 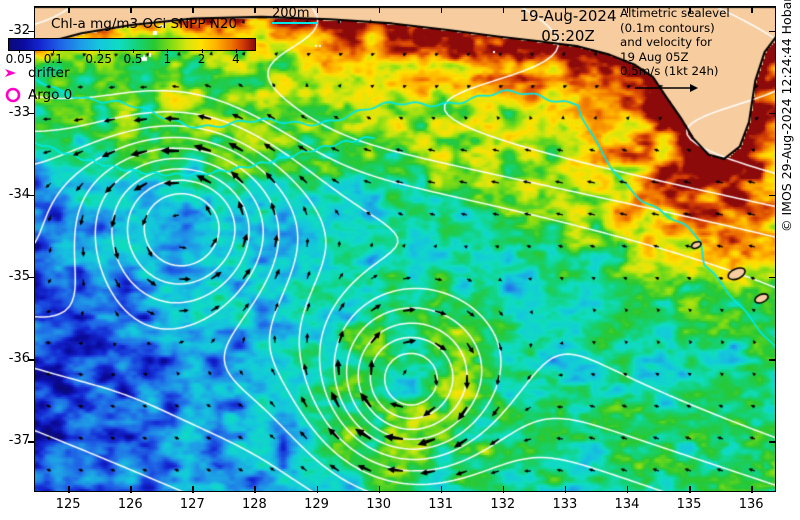 I want to click on colorbar-gradient, so click(x=132, y=44).